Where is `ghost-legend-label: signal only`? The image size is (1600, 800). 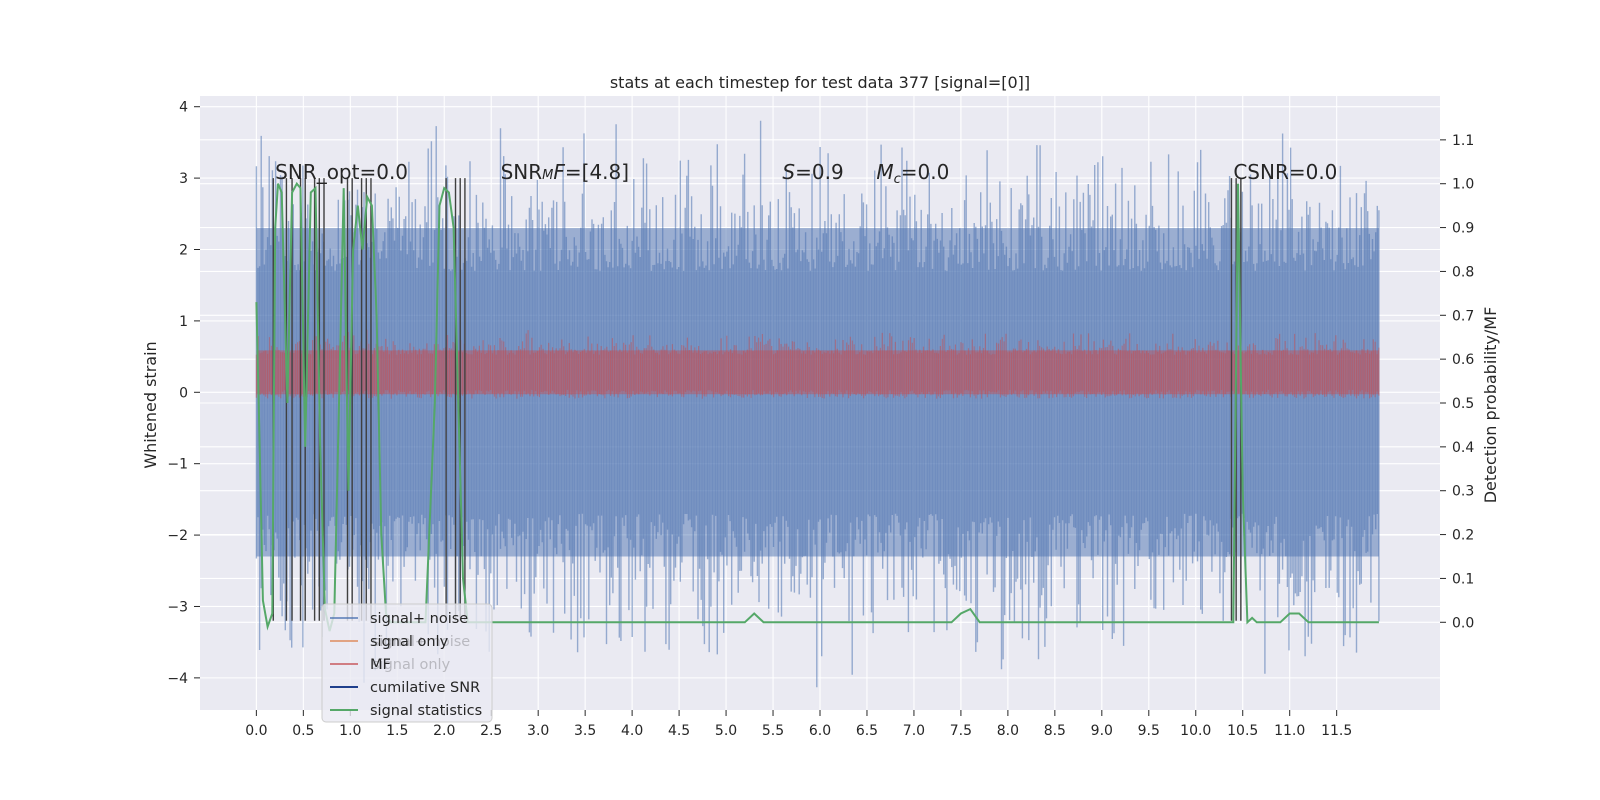 ghost-legend-label: signal only is located at coordinates (411, 665).